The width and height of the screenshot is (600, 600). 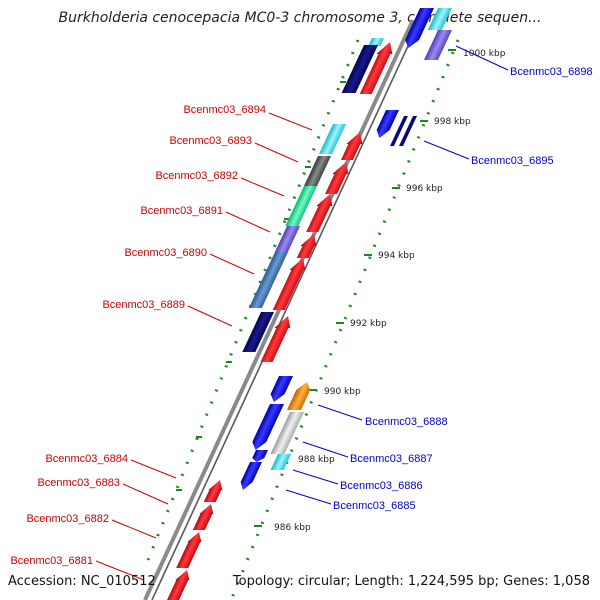 What do you see at coordinates (86, 459) in the screenshot?
I see `gene-label: Bcenmc03_6884` at bounding box center [86, 459].